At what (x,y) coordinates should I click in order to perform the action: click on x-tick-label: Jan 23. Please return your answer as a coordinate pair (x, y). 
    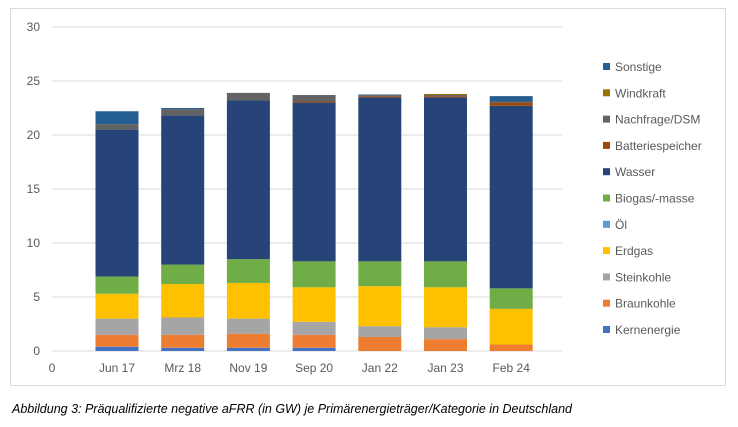
    Looking at the image, I should click on (445, 368).